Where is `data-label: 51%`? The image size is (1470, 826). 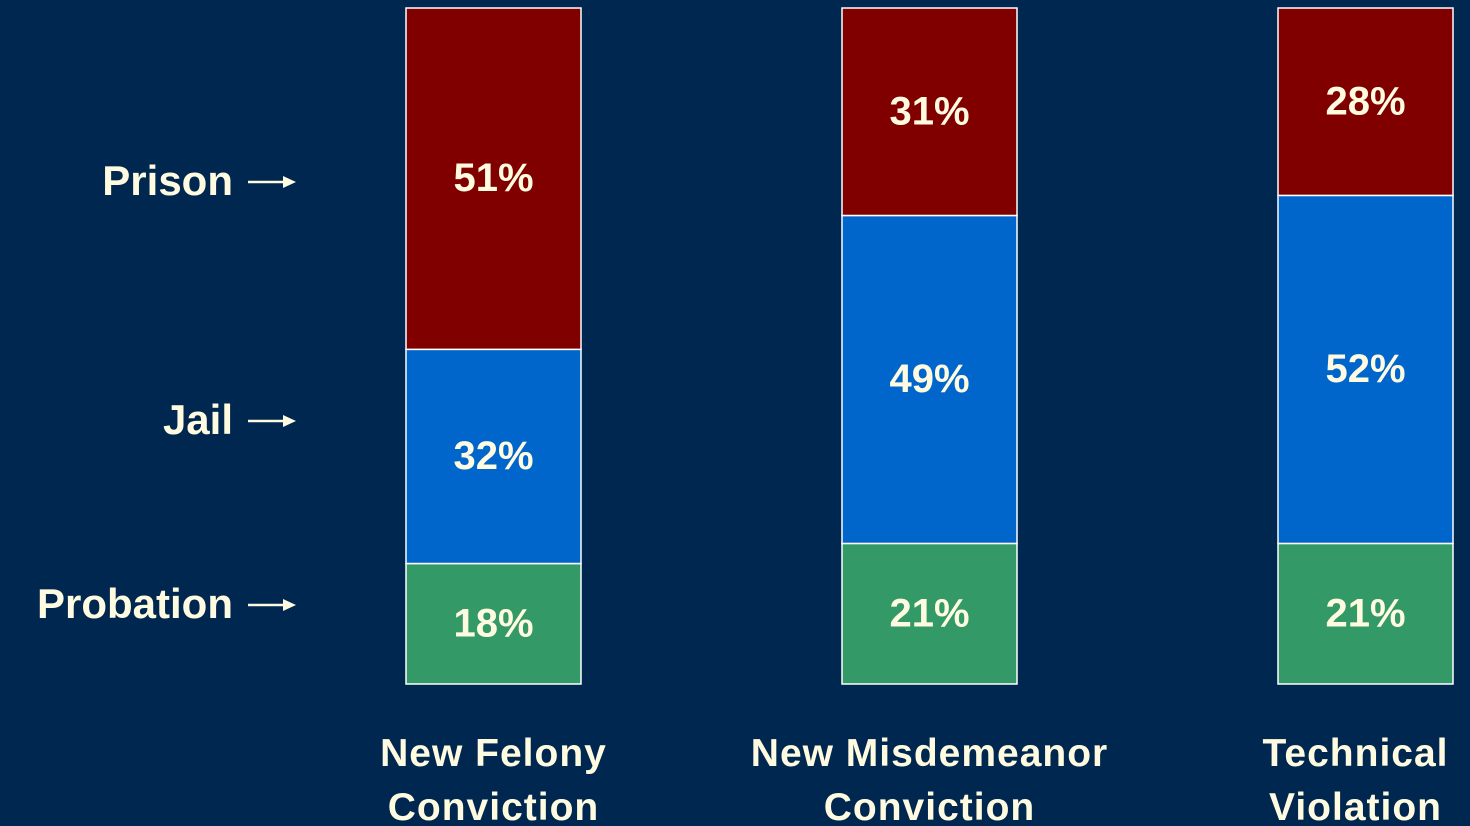
data-label: 51% is located at coordinates (493, 178).